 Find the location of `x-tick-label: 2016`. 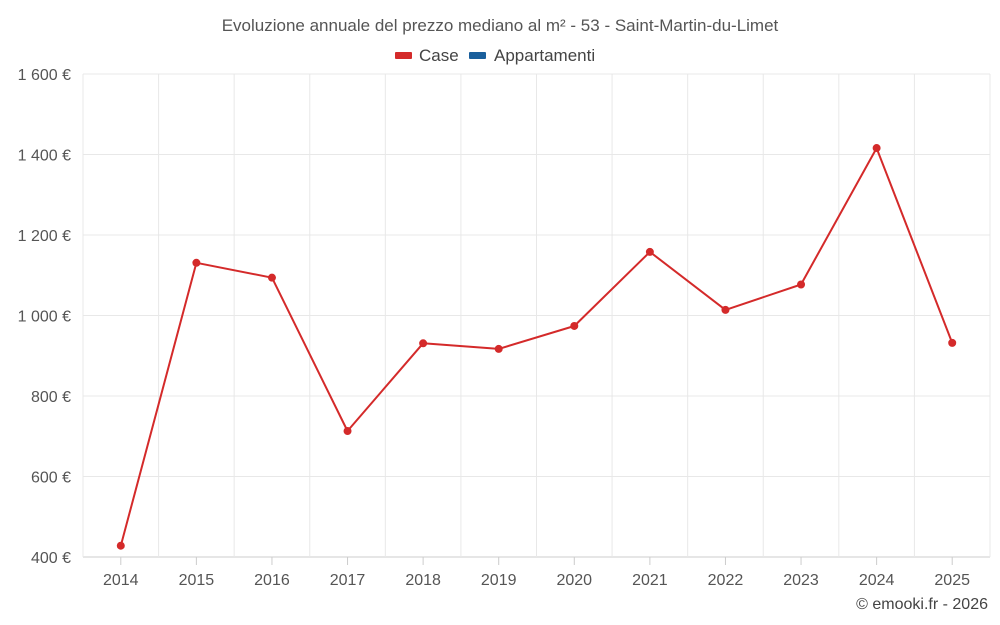

x-tick-label: 2016 is located at coordinates (272, 580).